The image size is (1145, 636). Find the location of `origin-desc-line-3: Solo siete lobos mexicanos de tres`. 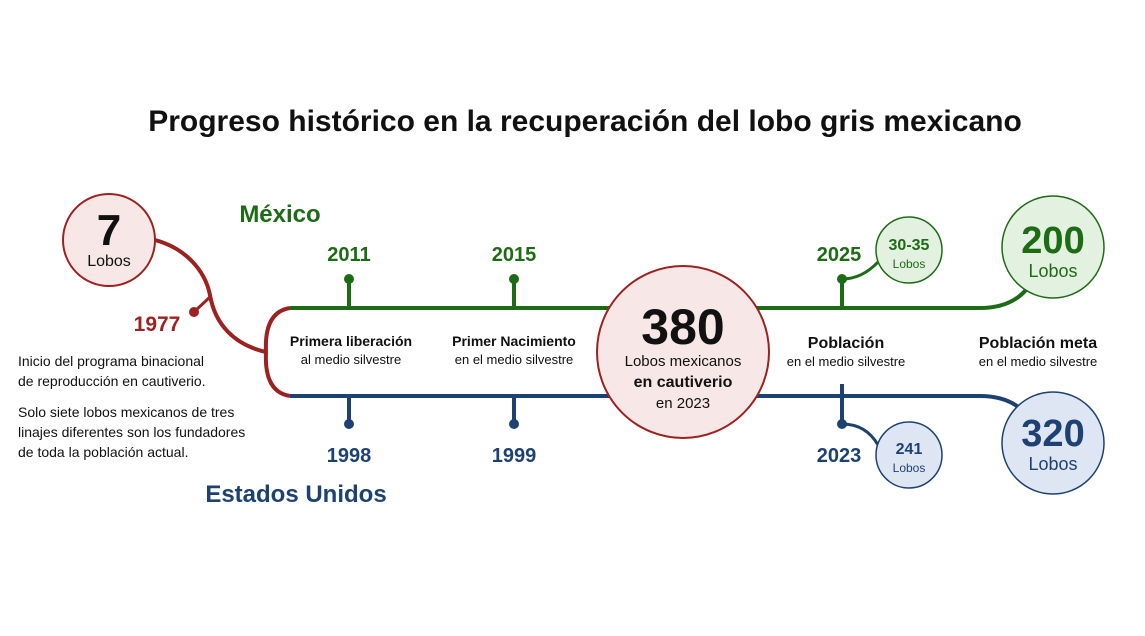

origin-desc-line-3: Solo siete lobos mexicanos de tres is located at coordinates (126, 412).